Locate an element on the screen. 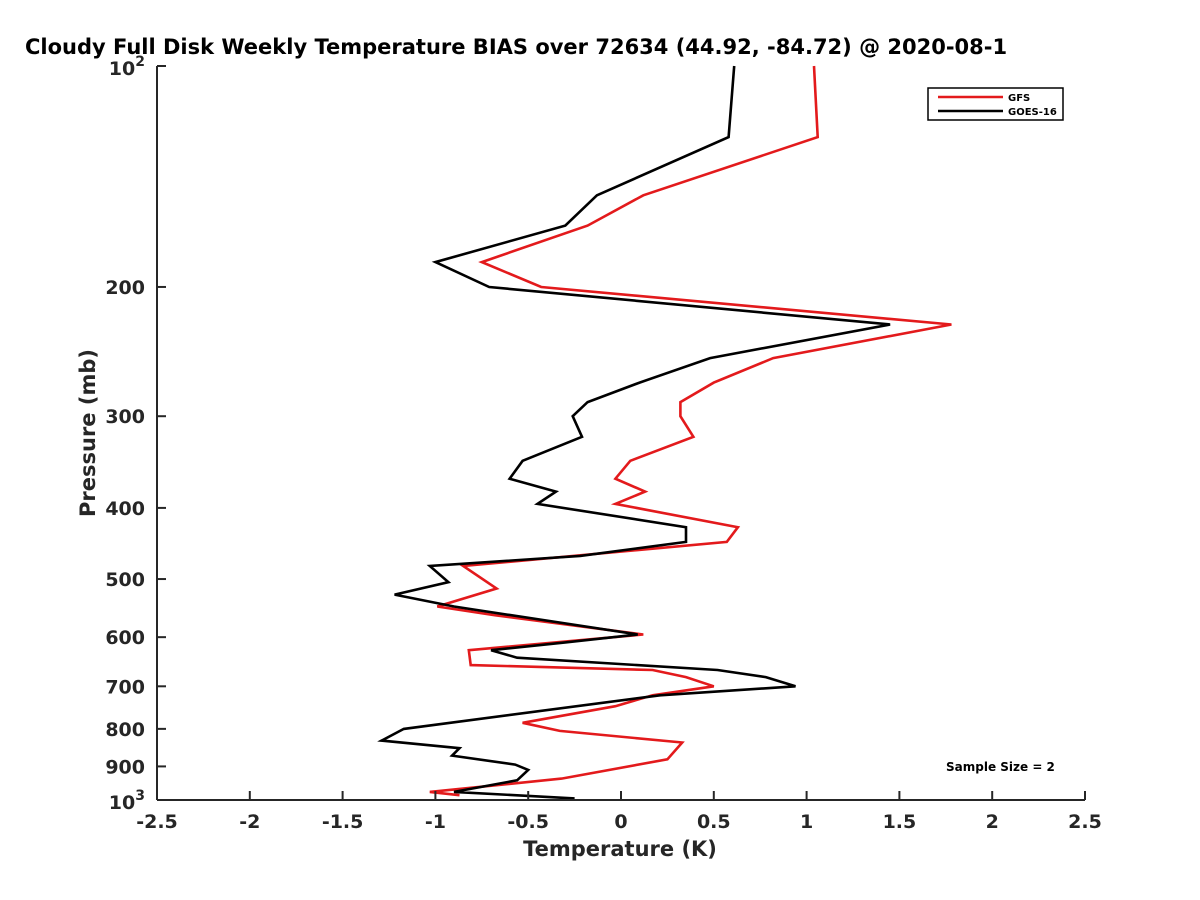  y-tick-label: 200 is located at coordinates (125, 288).